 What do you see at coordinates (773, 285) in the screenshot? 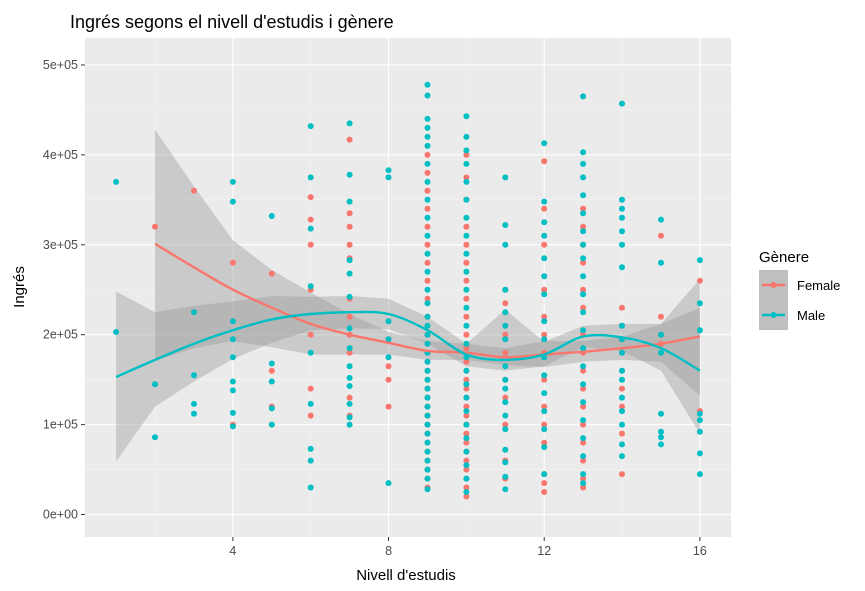
I see `legend-point-female` at bounding box center [773, 285].